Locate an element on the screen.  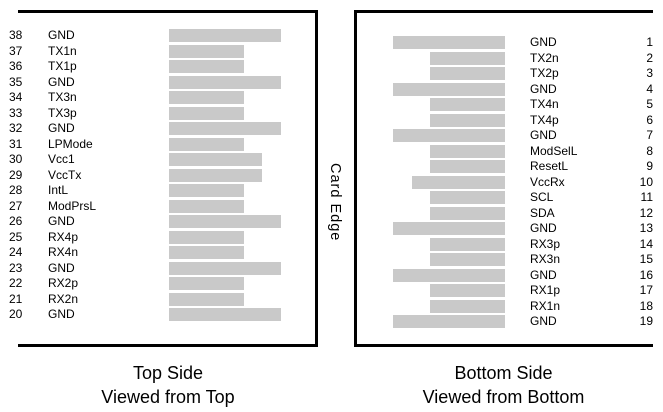
pin-row: GND 4 is located at coordinates (505, 90).